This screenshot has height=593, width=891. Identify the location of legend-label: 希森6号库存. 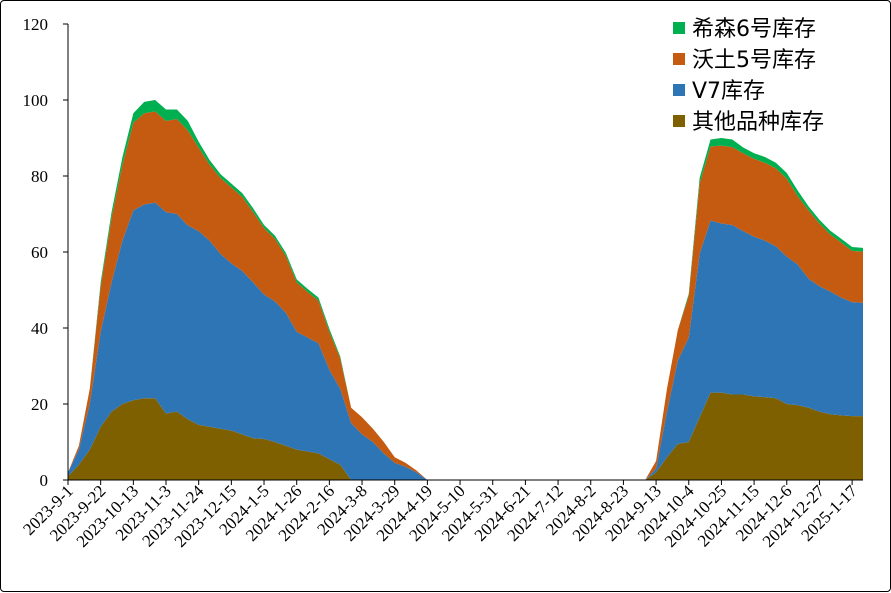
(754, 29).